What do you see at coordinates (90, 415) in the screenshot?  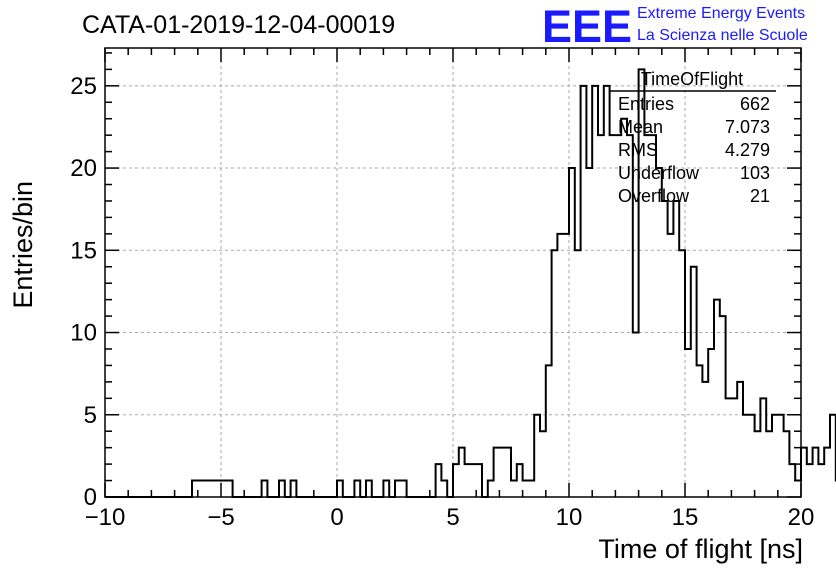 I see `y-tick-label: 5` at bounding box center [90, 415].